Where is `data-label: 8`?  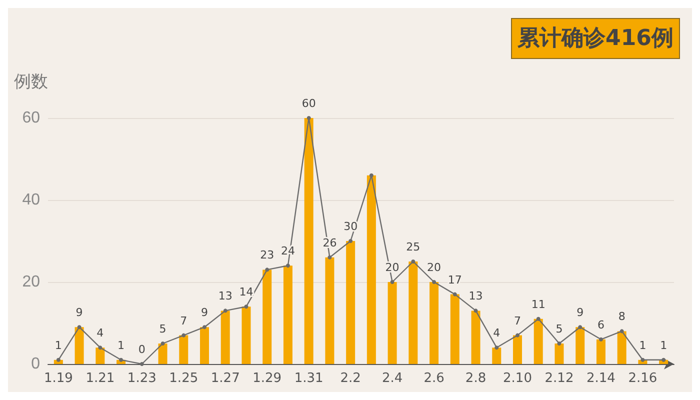 data-label: 8 is located at coordinates (622, 317).